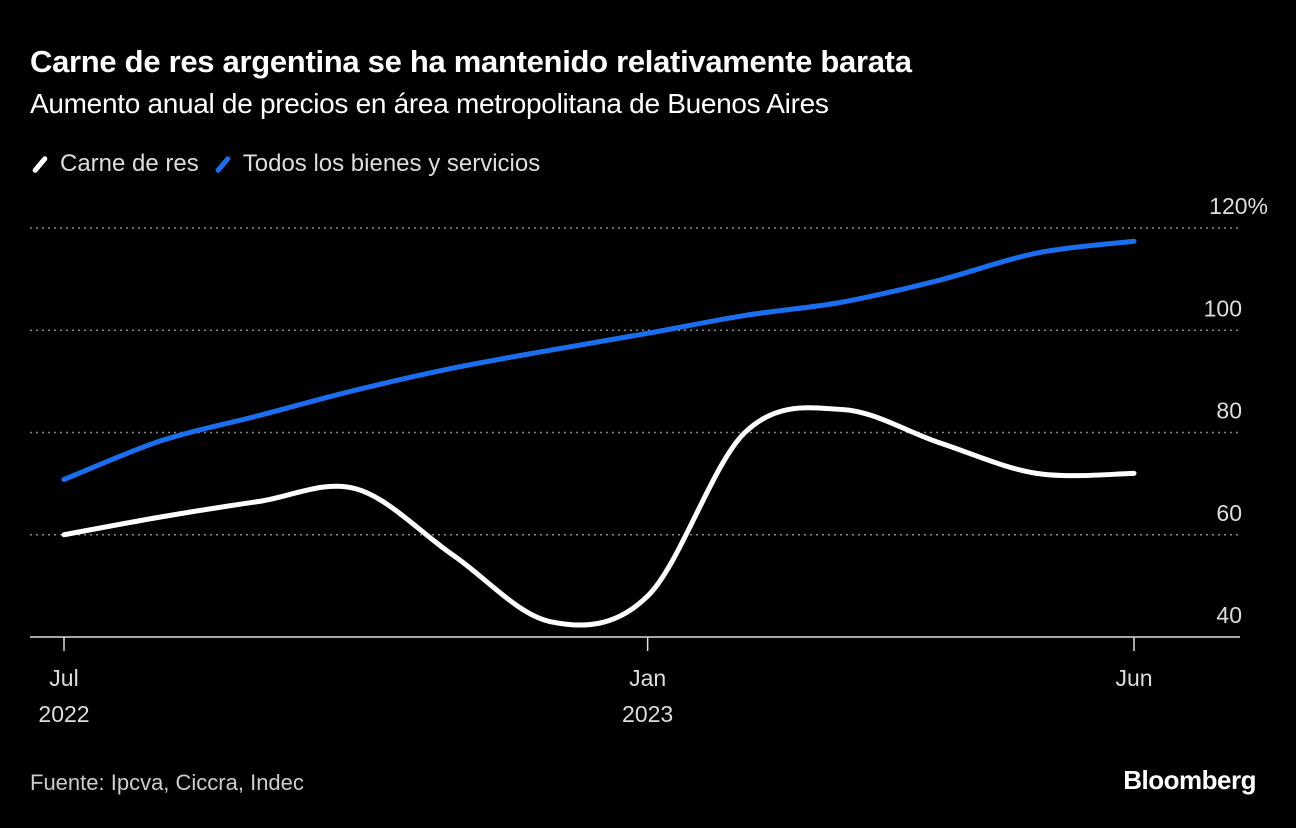 This screenshot has width=1296, height=828. Describe the element at coordinates (647, 678) in the screenshot. I see `x-tick-label: Jan` at that location.